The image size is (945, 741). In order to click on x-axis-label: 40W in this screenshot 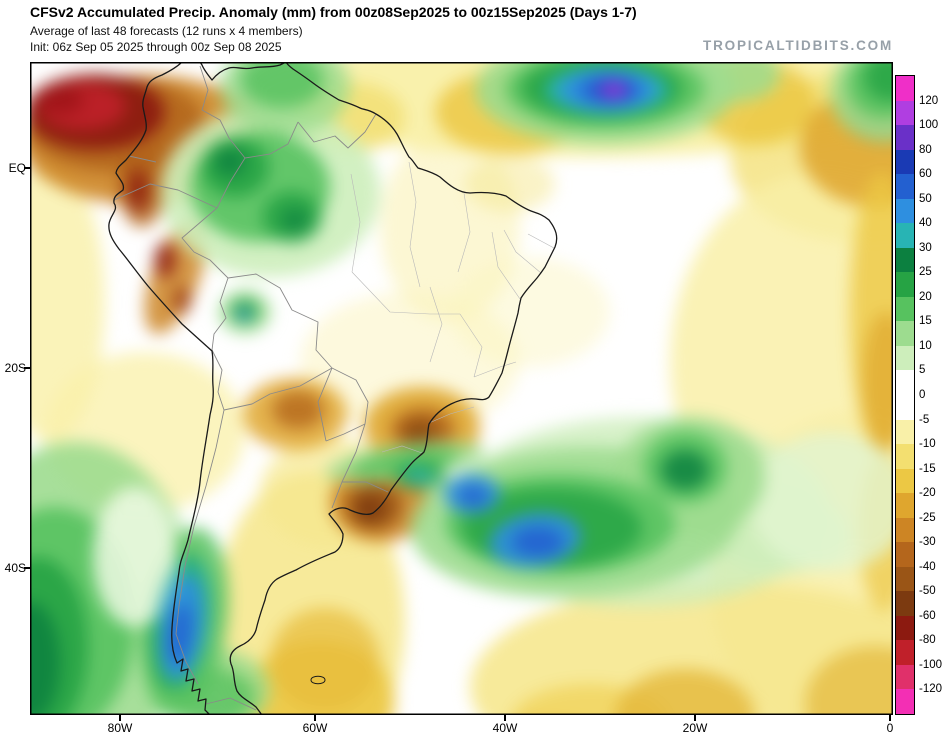, I will do `click(505, 728)`.